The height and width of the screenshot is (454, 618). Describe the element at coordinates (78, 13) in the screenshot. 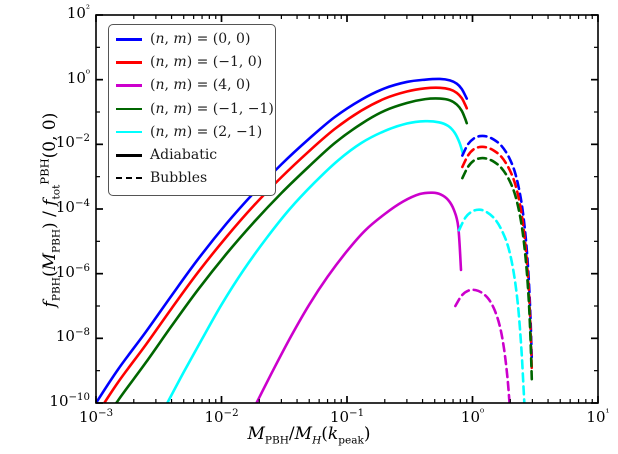

I see `y-tick-label: 10²` at that location.